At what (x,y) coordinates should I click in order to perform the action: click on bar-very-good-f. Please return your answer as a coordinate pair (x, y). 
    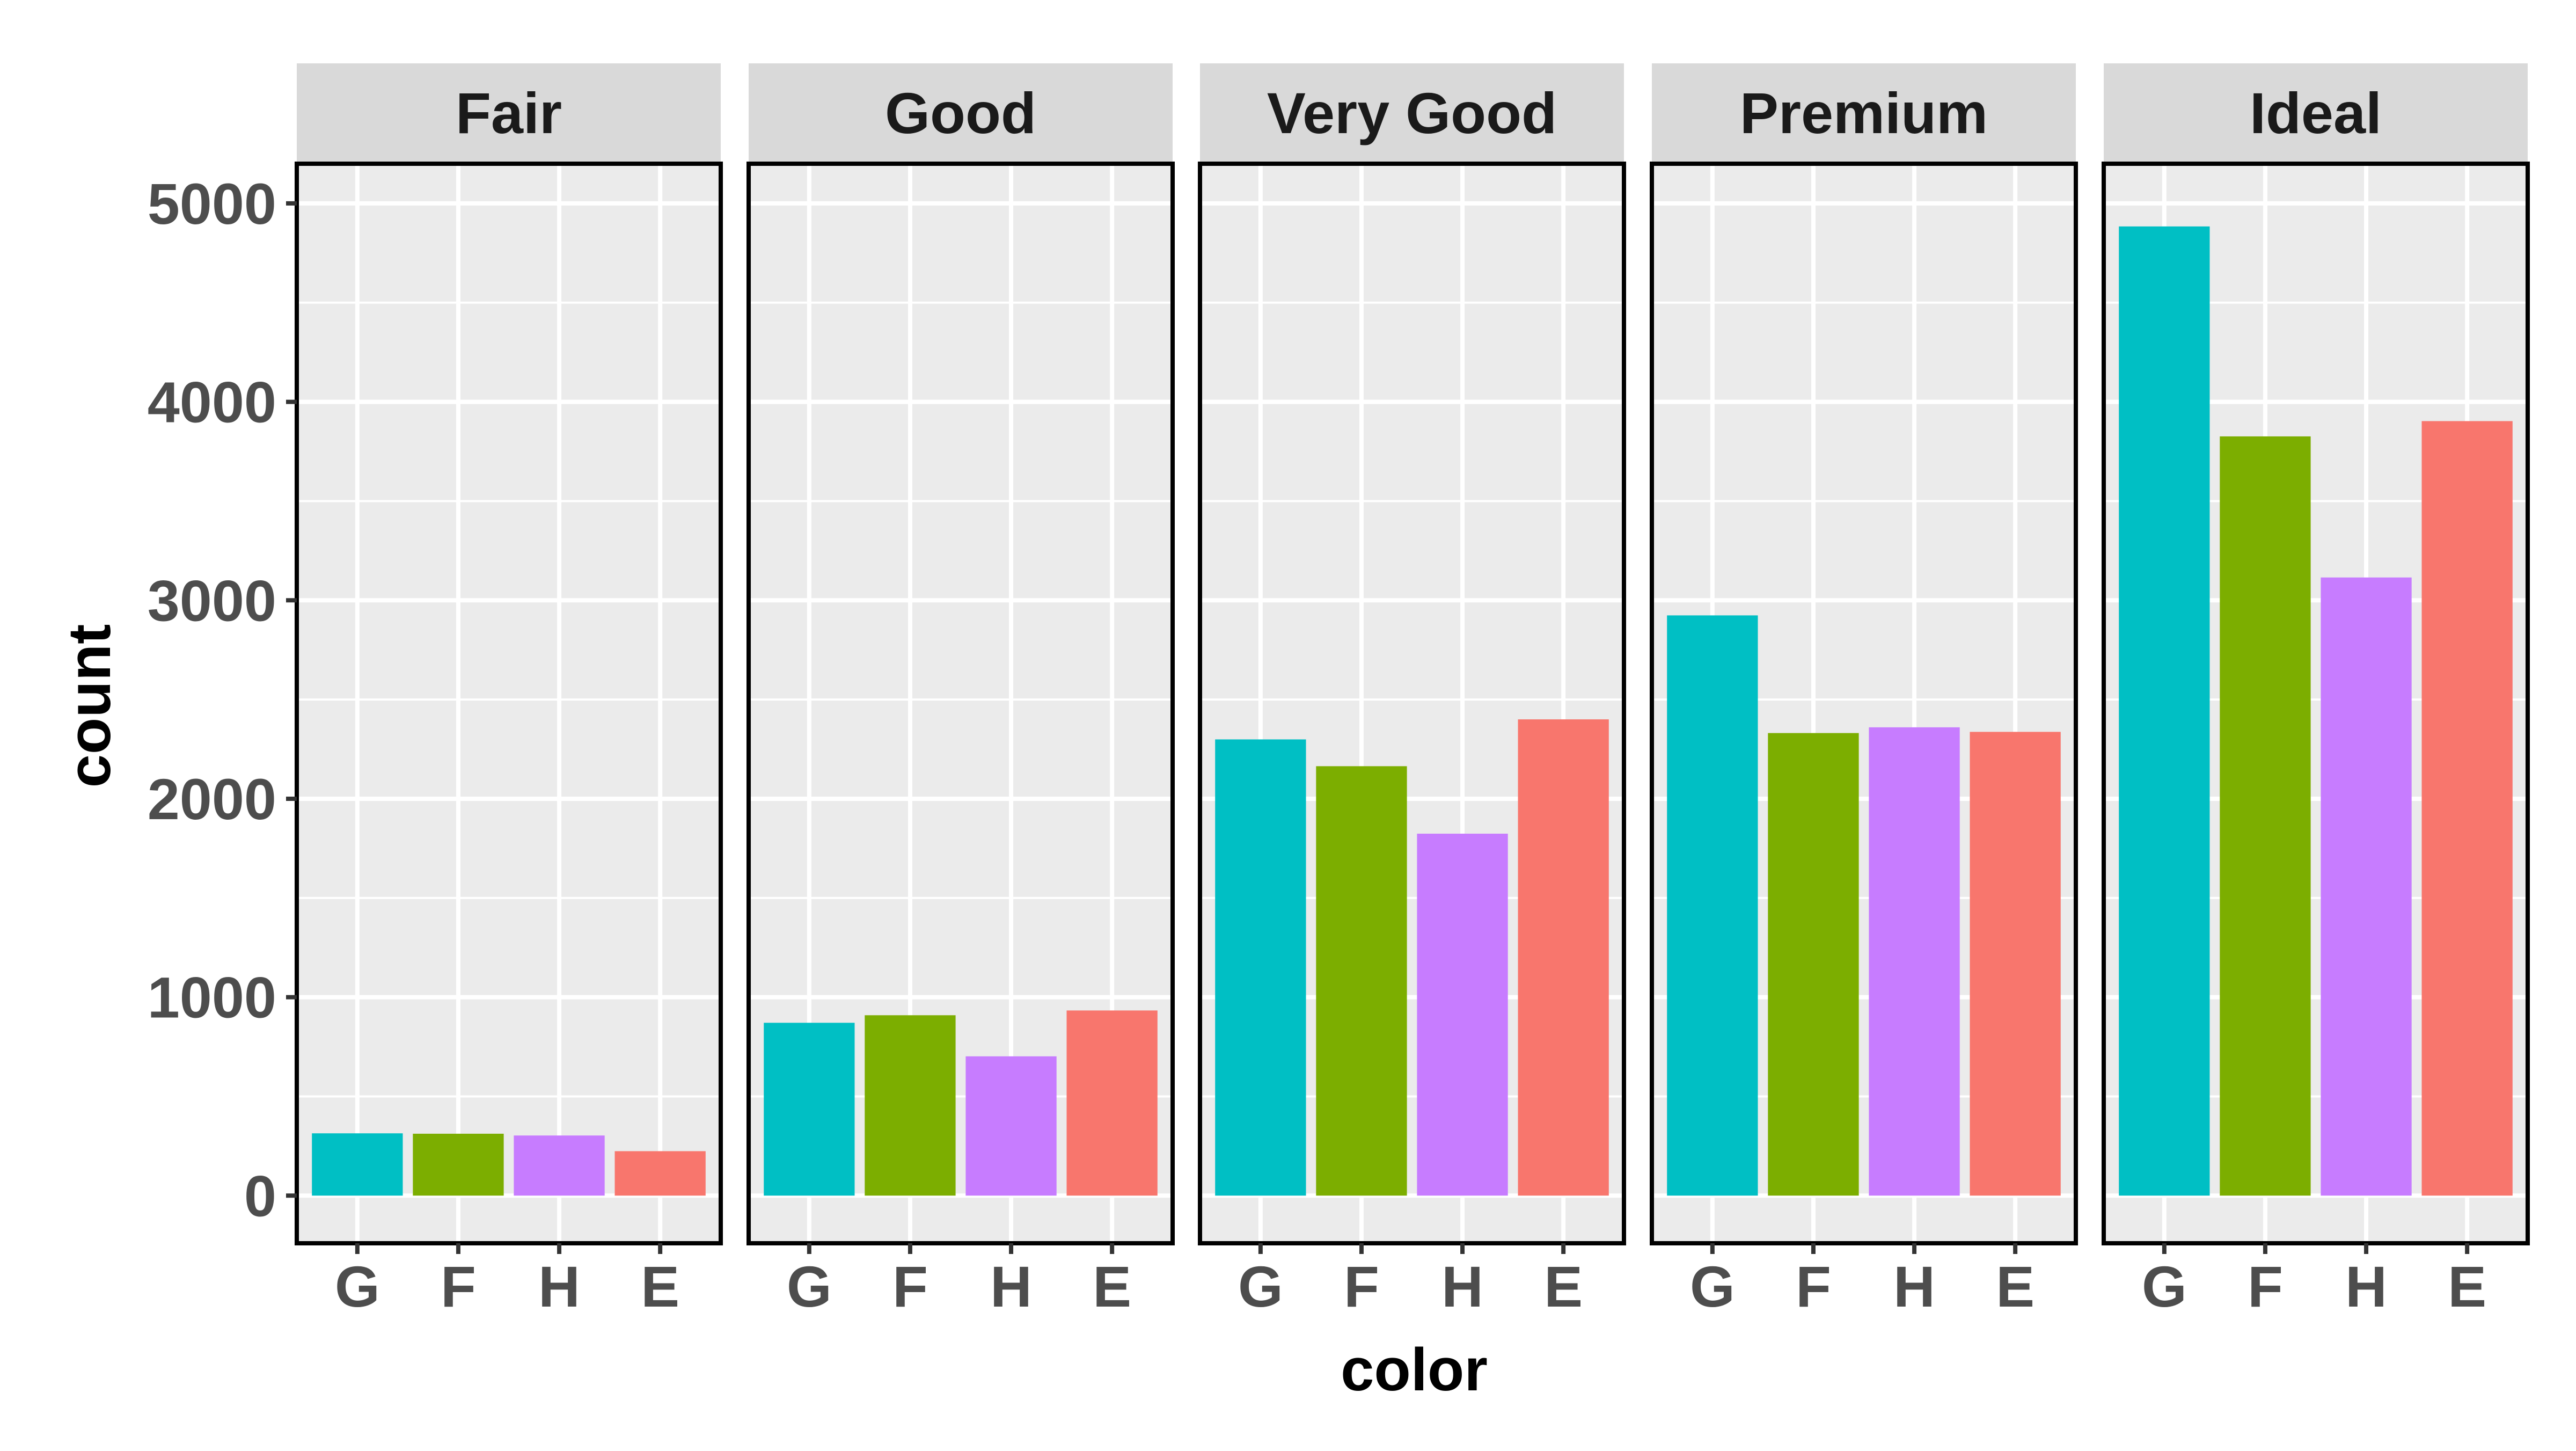
    Looking at the image, I should click on (1361, 981).